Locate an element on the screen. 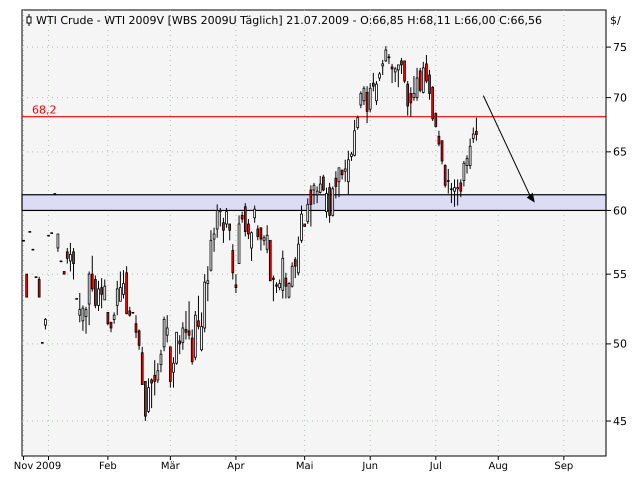  x-tick-label: Mär is located at coordinates (170, 466).